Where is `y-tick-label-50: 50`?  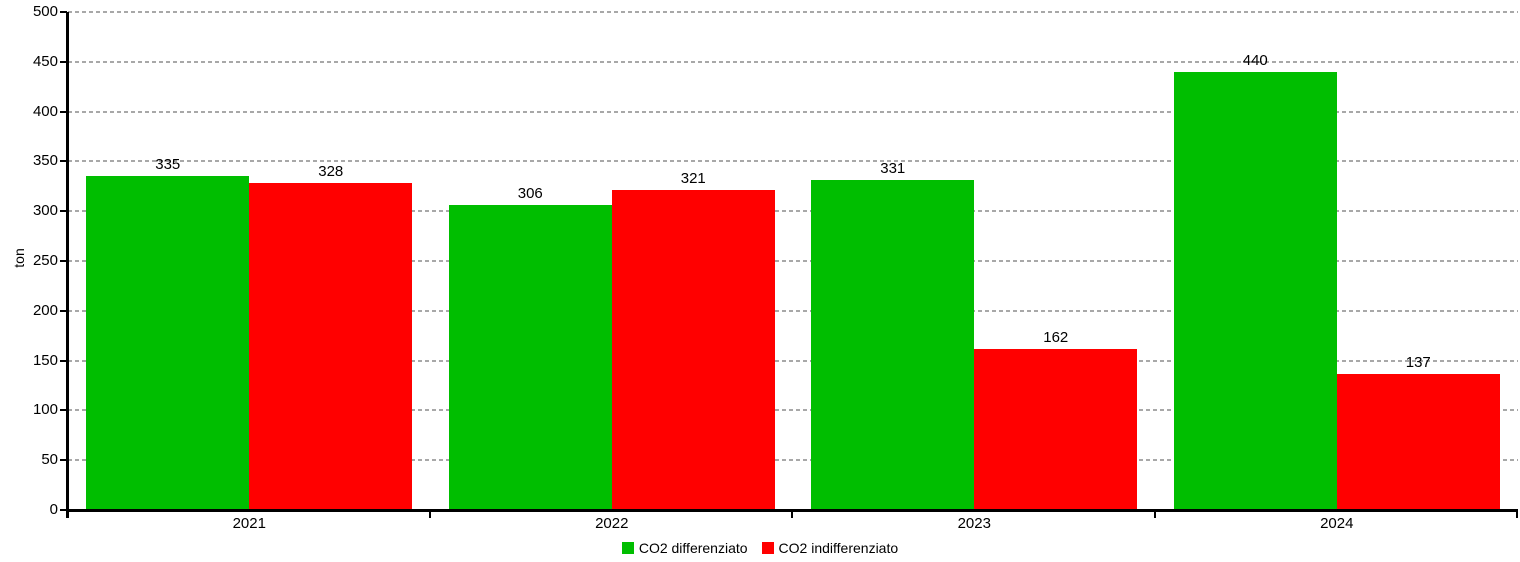 y-tick-label-50: 50 is located at coordinates (49, 460).